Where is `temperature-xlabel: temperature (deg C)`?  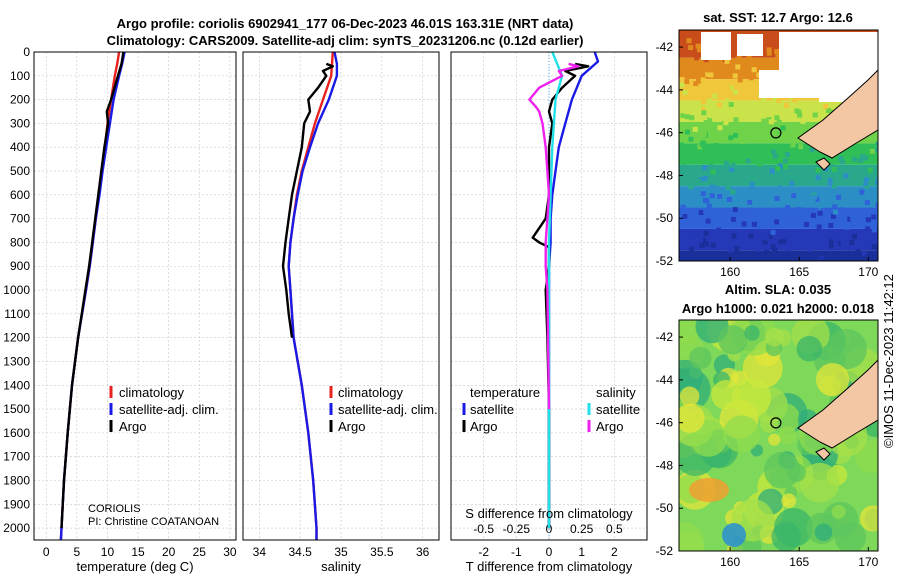 temperature-xlabel: temperature (deg C) is located at coordinates (134, 566).